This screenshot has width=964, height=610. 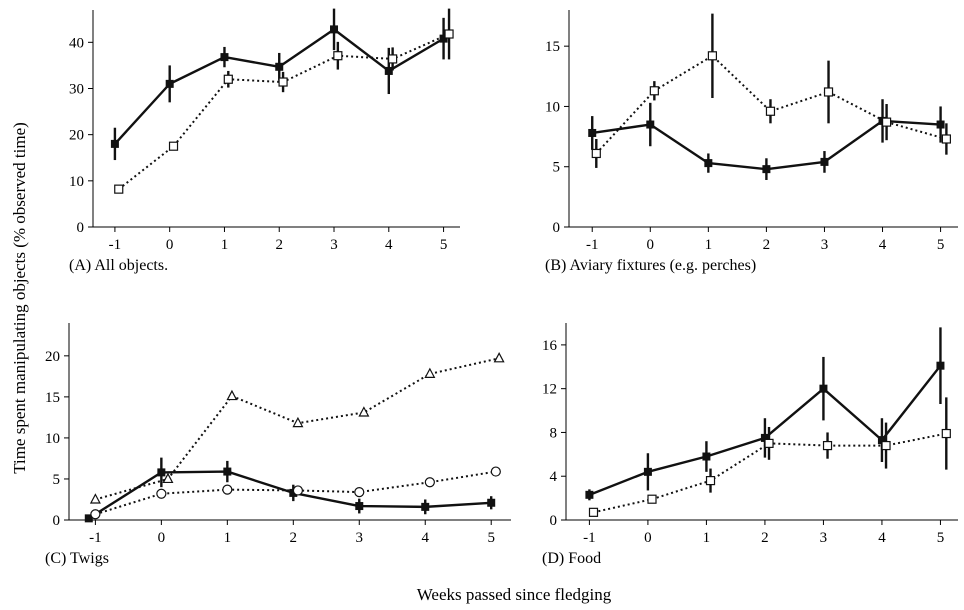 What do you see at coordinates (549, 390) in the screenshot?
I see `y-tick-label: 12` at bounding box center [549, 390].